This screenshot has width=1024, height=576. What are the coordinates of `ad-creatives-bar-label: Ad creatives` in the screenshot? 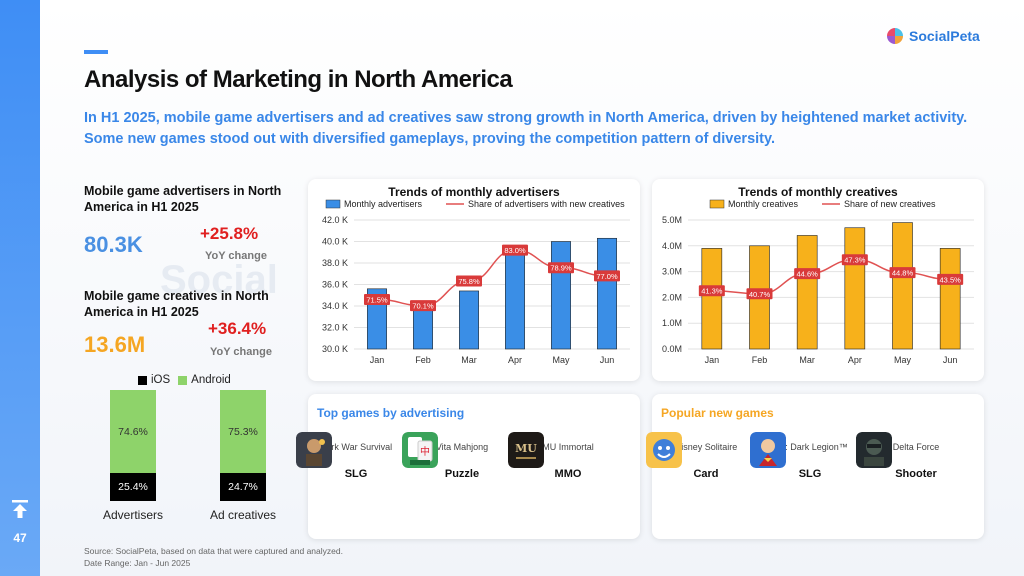 It's located at (243, 515).